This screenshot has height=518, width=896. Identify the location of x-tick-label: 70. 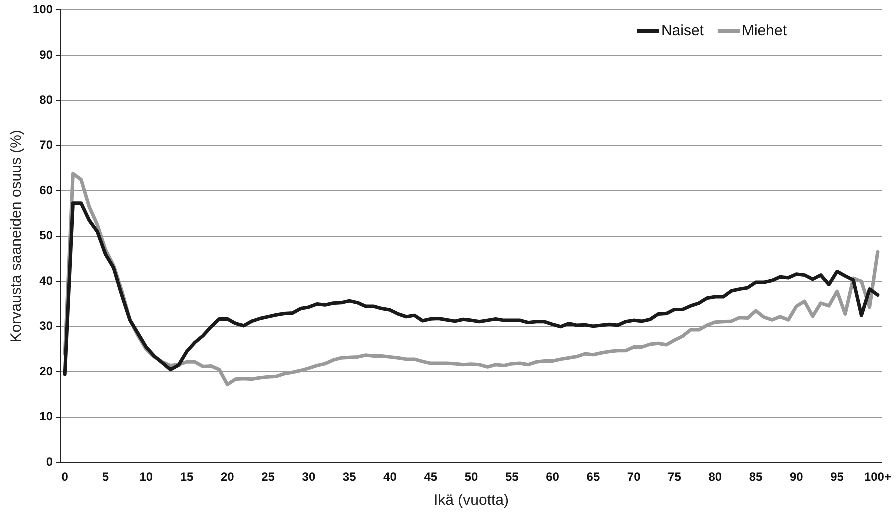
(634, 477).